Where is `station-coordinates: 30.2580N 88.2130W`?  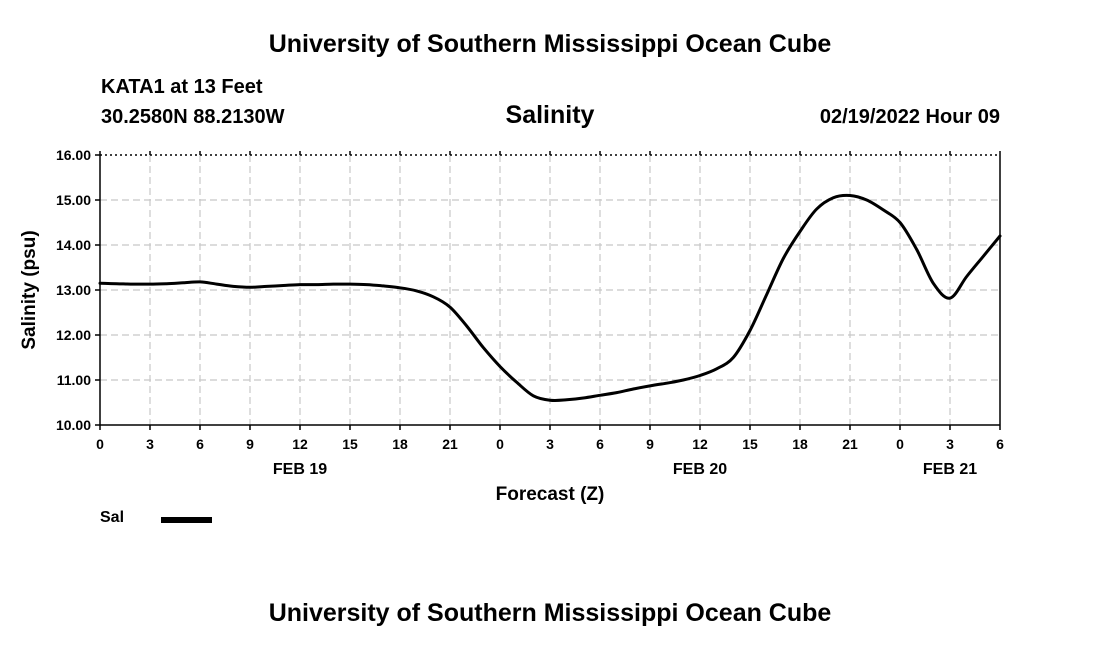
station-coordinates: 30.2580N 88.2130W is located at coordinates (193, 117).